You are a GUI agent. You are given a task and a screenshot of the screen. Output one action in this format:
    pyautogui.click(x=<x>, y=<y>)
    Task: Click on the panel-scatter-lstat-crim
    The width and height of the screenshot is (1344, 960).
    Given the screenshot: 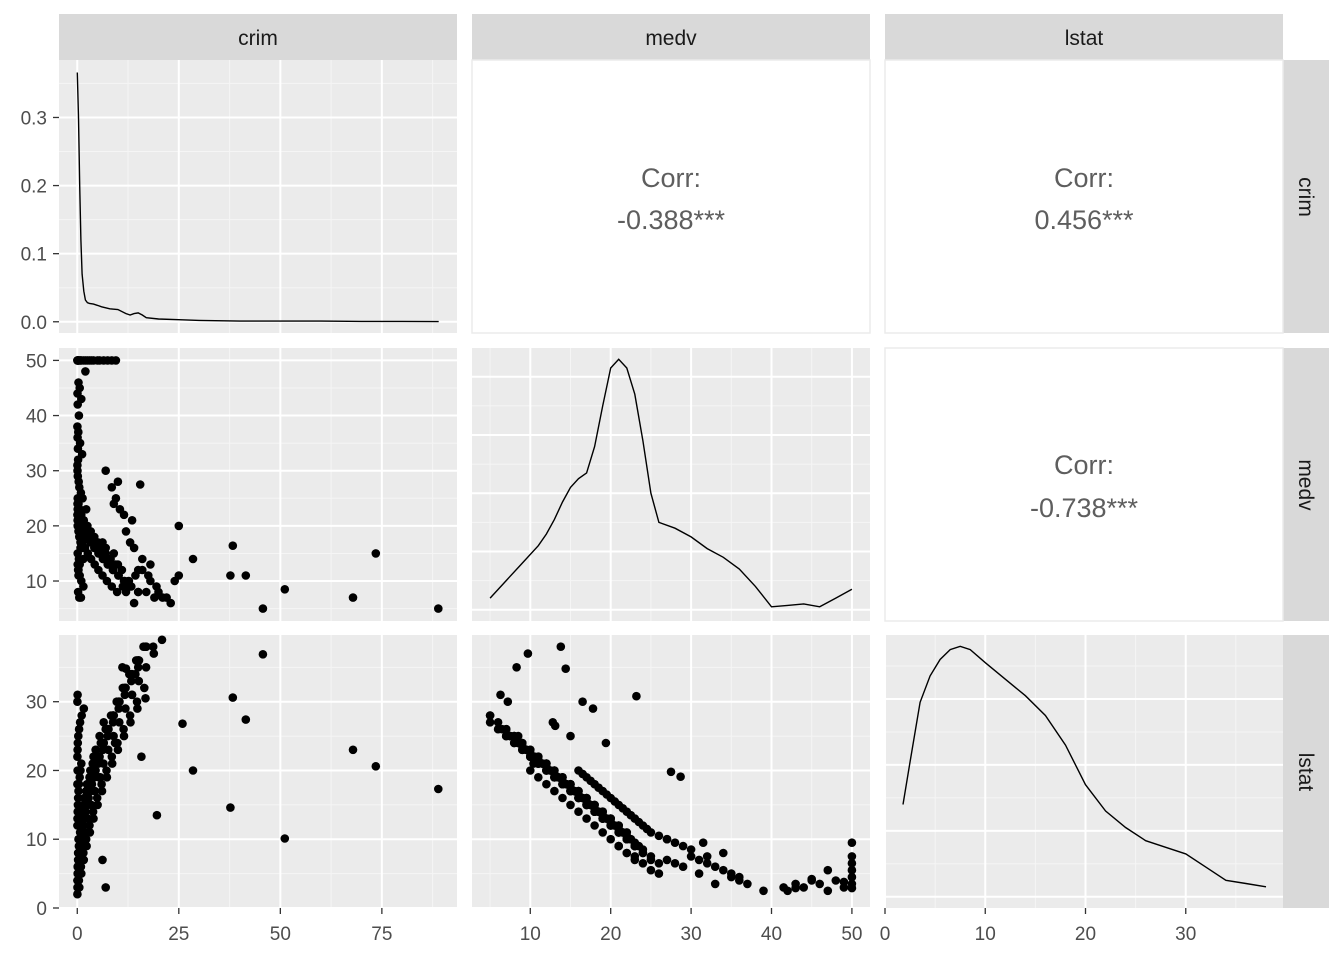 What is the action you would take?
    pyautogui.click(x=258, y=772)
    